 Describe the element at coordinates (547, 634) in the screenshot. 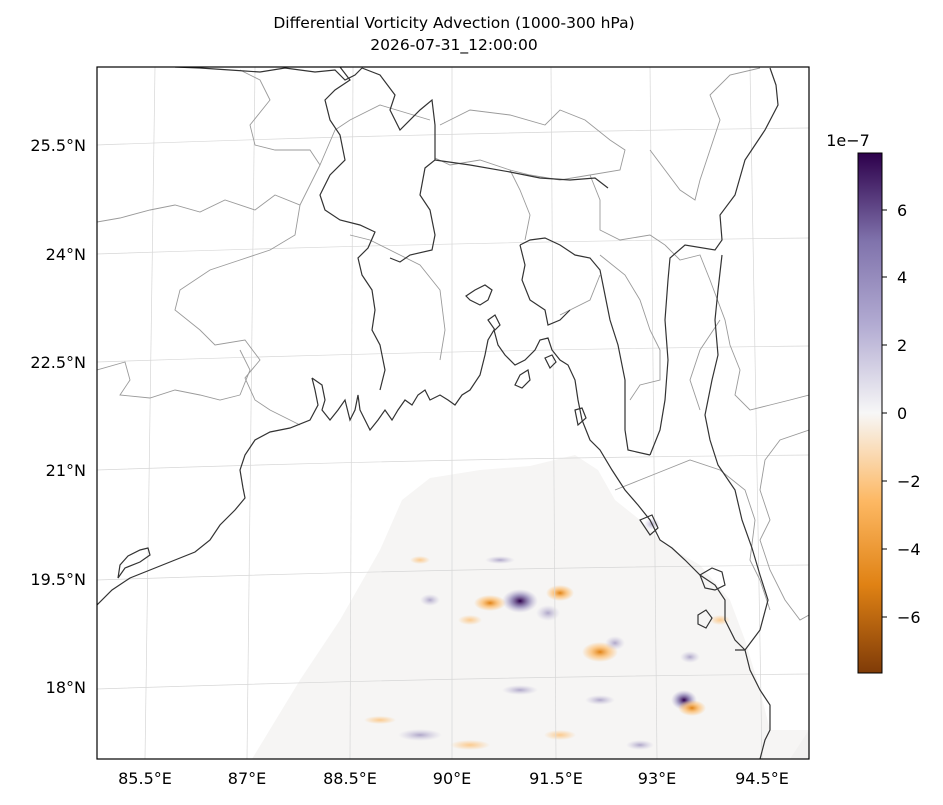

I see `field-features` at that location.